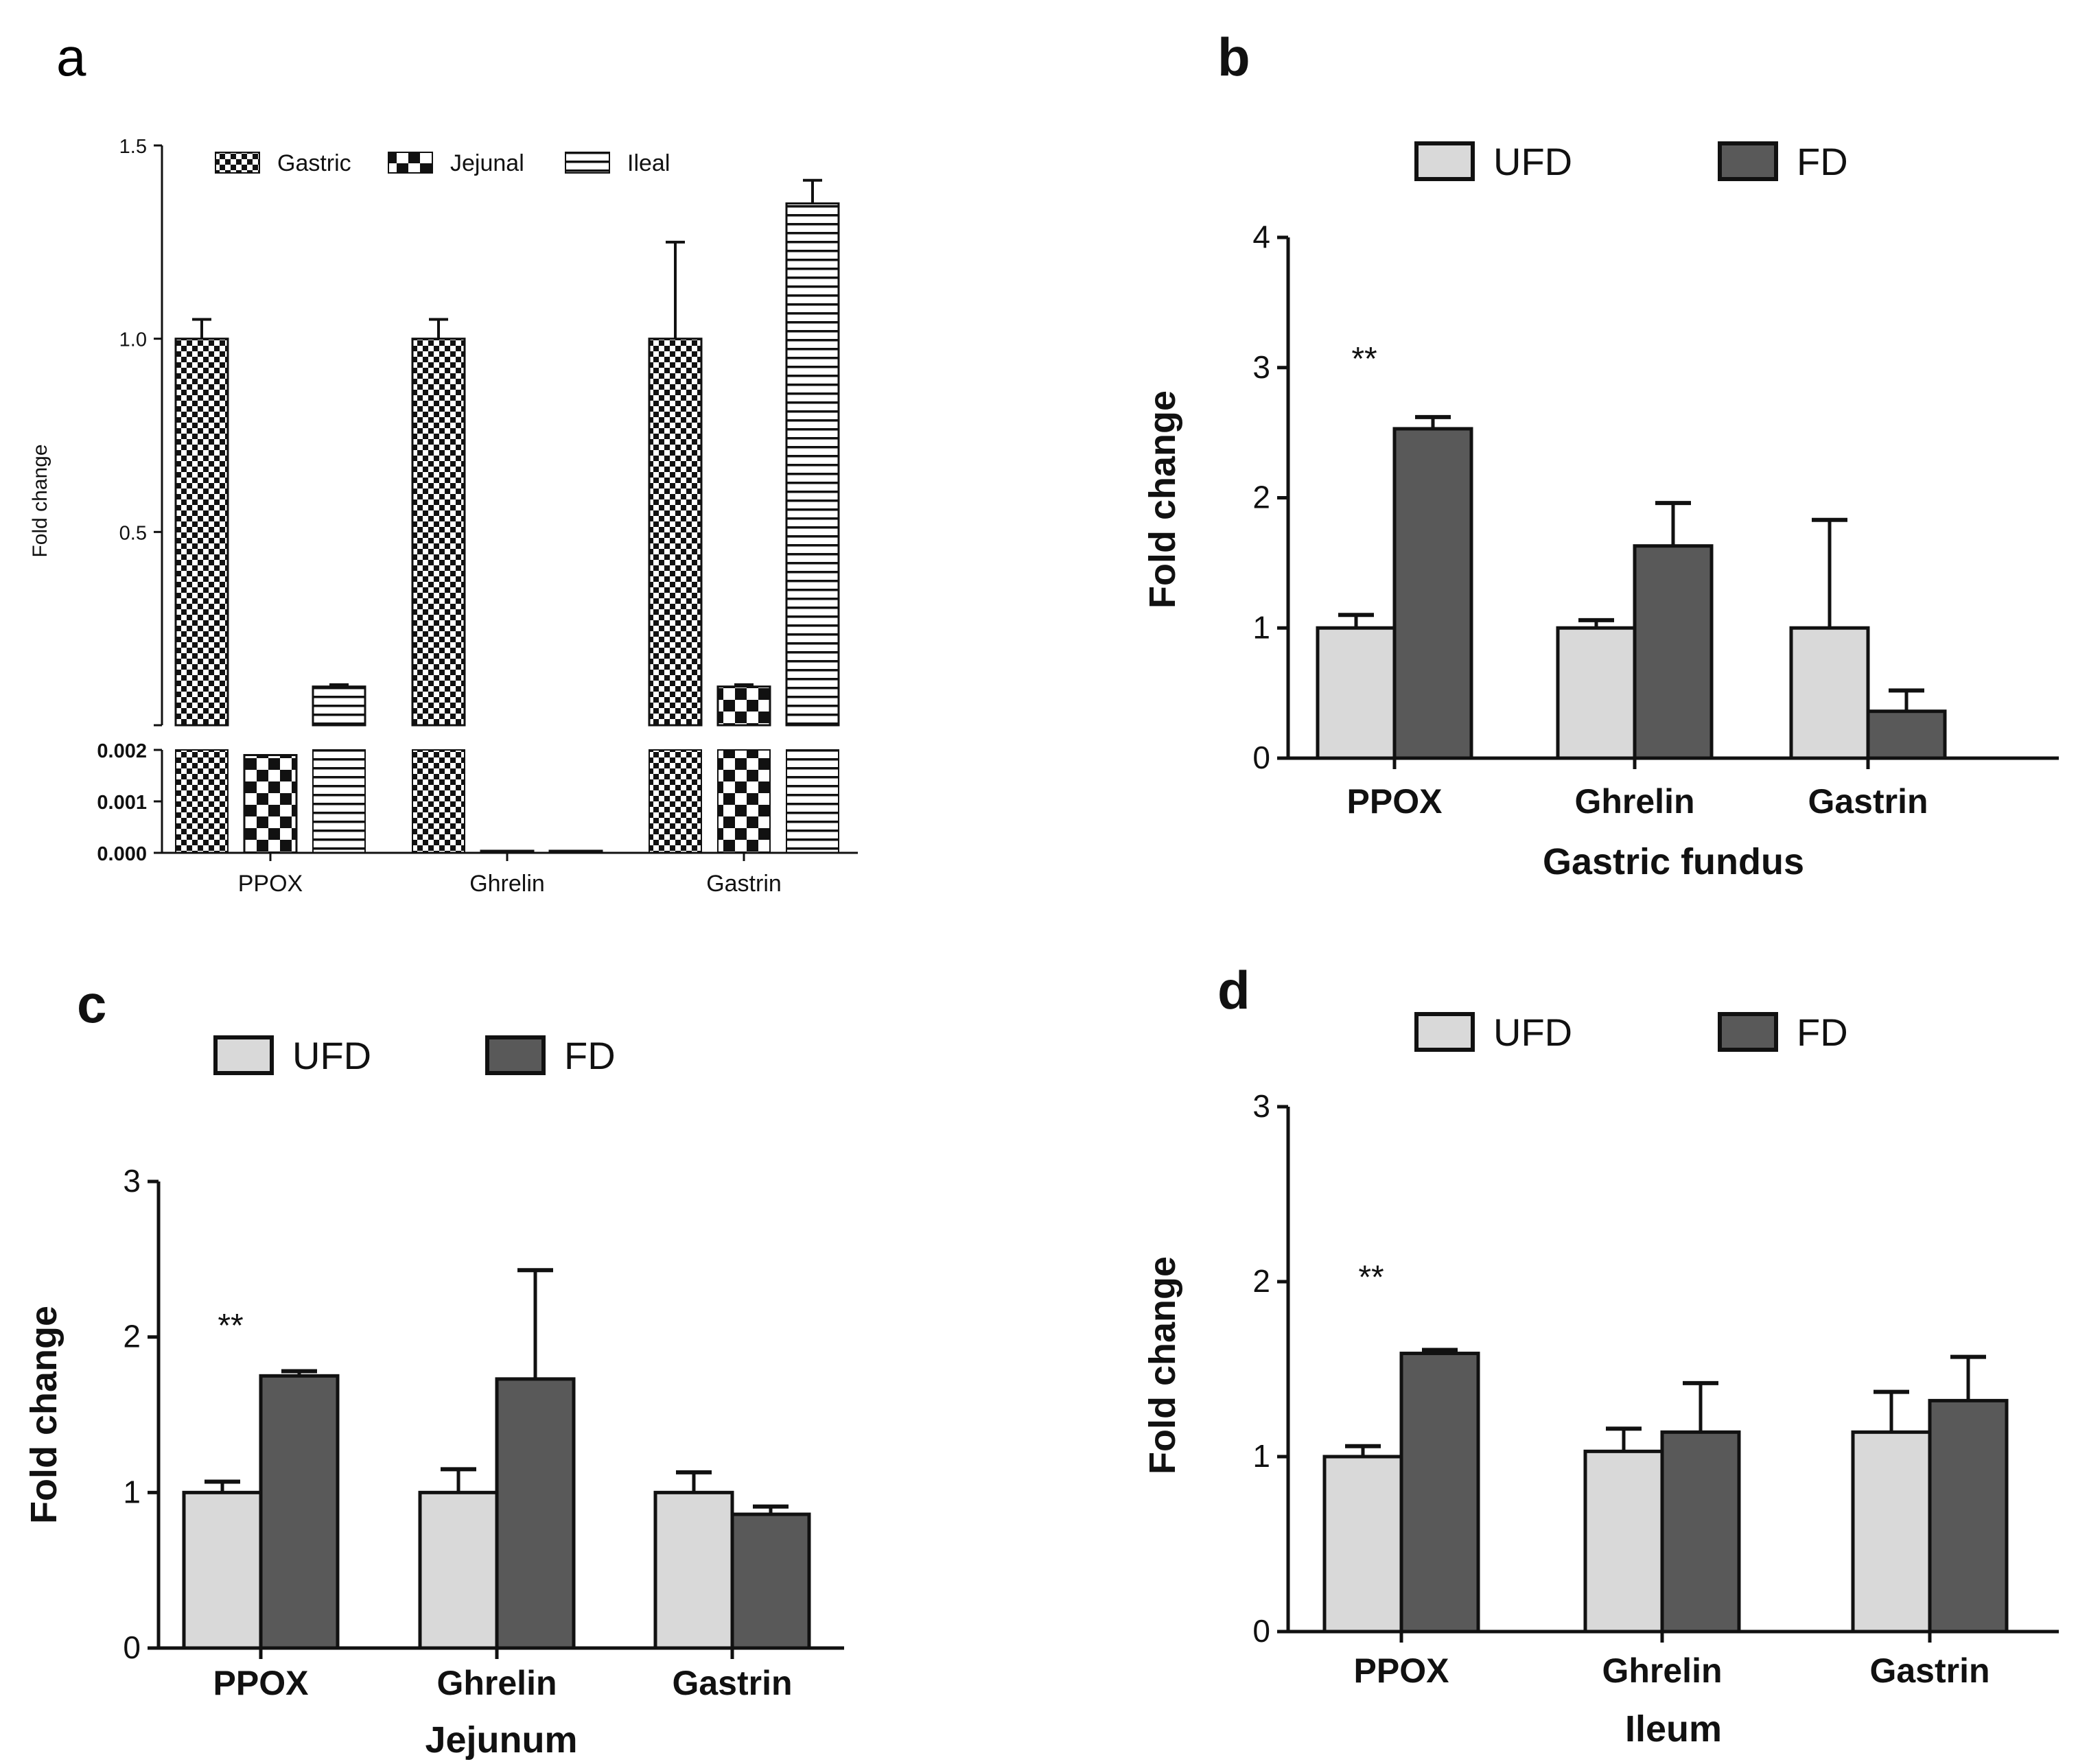  I want to click on bar-a-gastric-ppox, so click(201, 532).